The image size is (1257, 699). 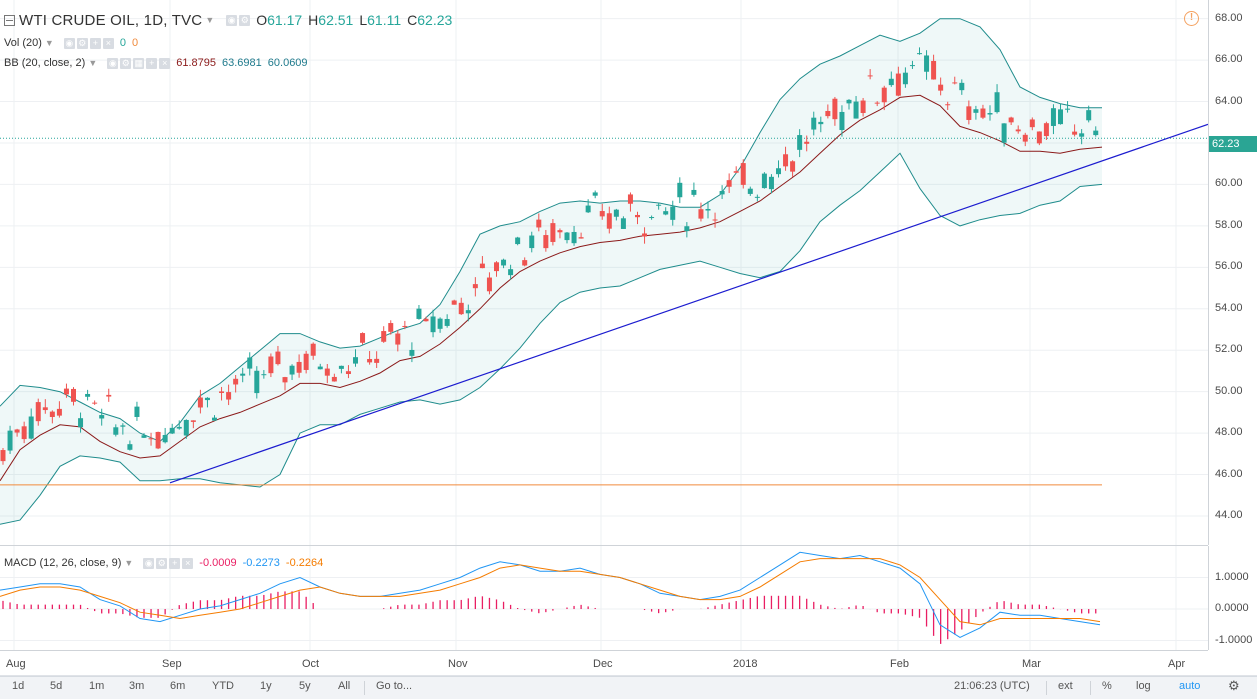 What do you see at coordinates (628, 663) in the screenshot?
I see `time-axis: Aug Sep Oct Nov Dec 2018 Feb Mar Apr` at bounding box center [628, 663].